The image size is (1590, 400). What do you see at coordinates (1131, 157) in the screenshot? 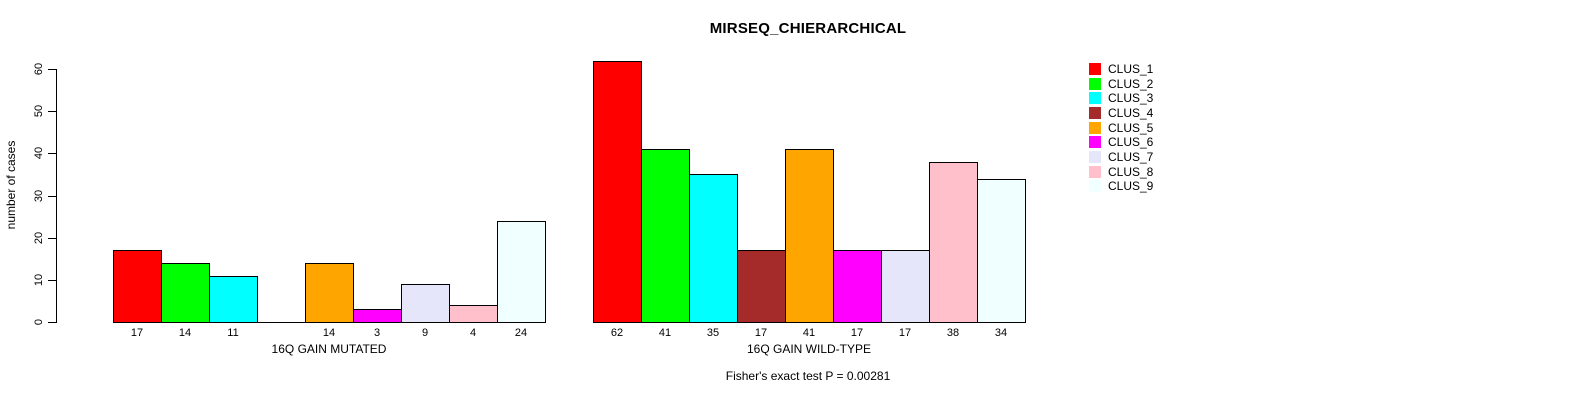
I see `legend-label: CLUS_7` at bounding box center [1131, 157].